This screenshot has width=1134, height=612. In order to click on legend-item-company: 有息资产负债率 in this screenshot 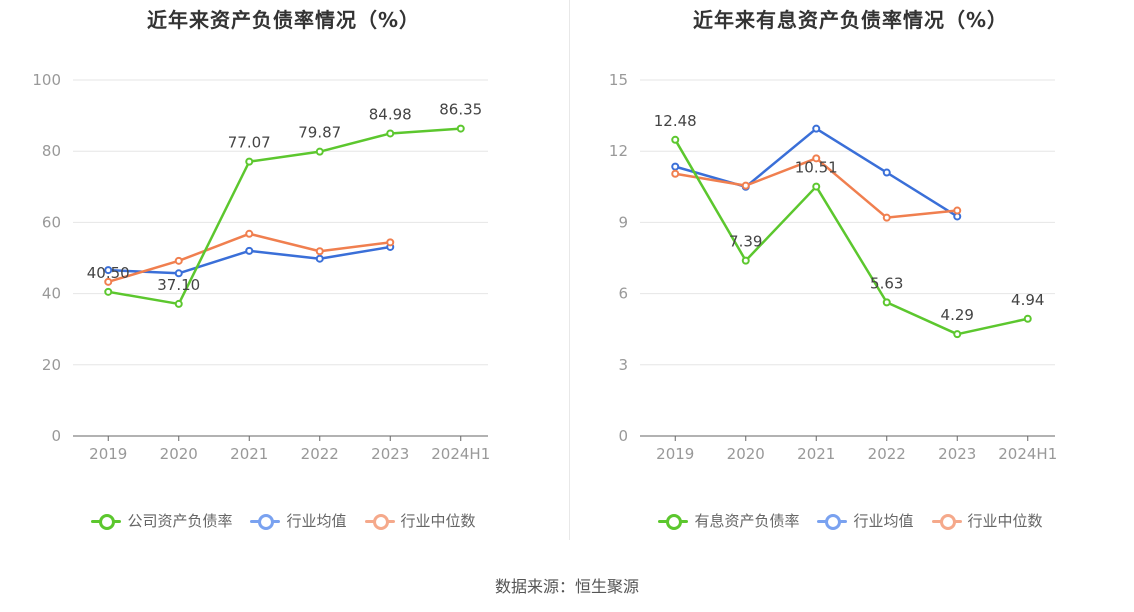, I will do `click(728, 520)`.